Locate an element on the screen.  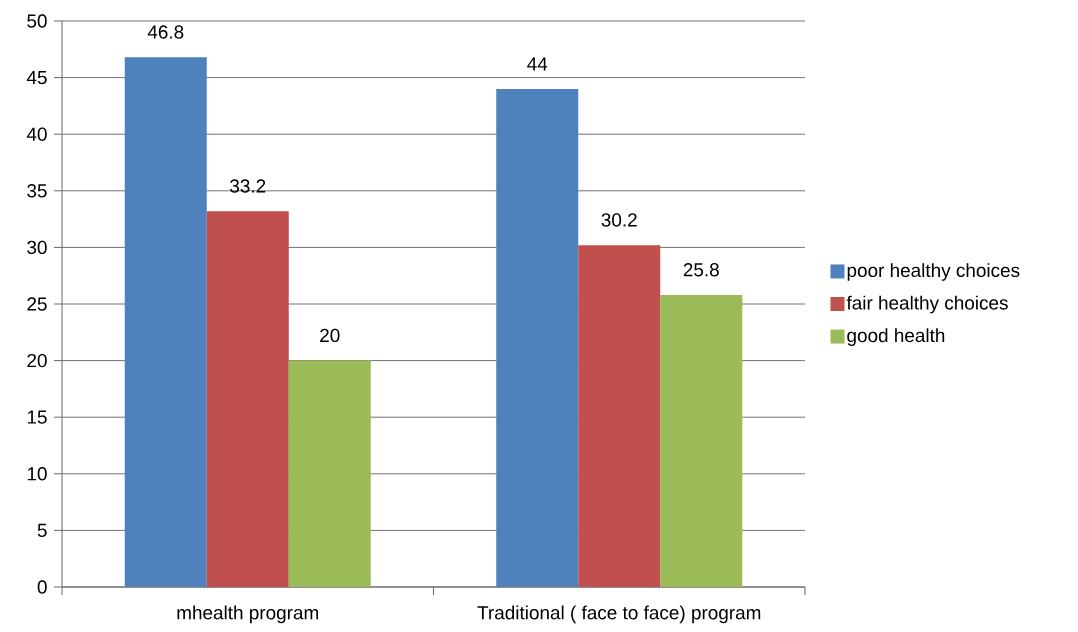
legend-label: good health is located at coordinates (896, 337).